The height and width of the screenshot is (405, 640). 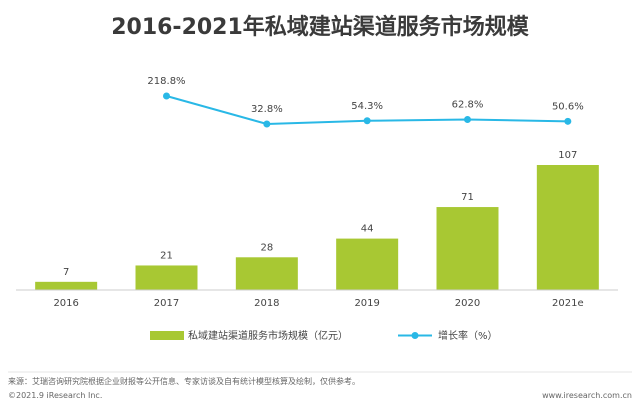 What do you see at coordinates (468, 335) in the screenshot?
I see `legend-line-label: 增长率（%）` at bounding box center [468, 335].